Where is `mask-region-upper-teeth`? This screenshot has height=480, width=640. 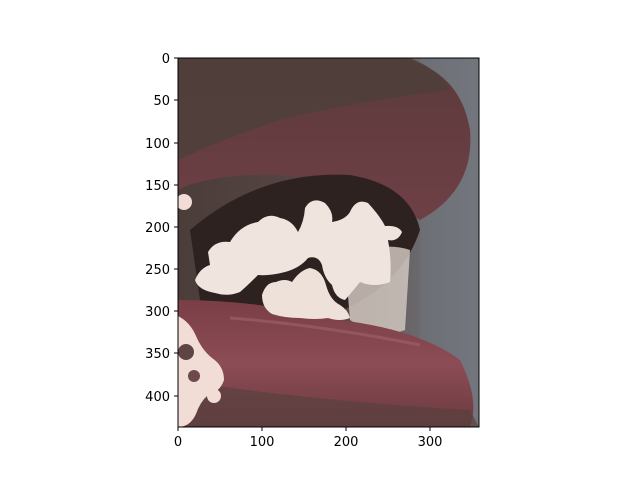
mask-region-upper-teeth is located at coordinates (298, 250).